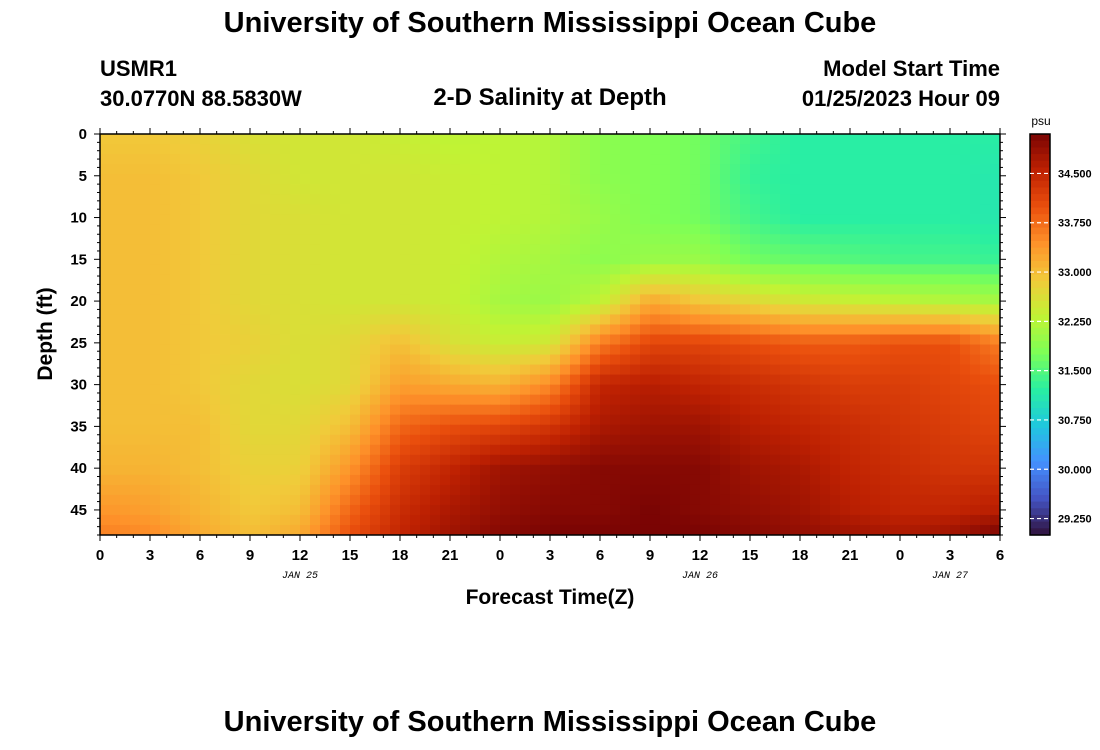 This screenshot has height=750, width=1100. I want to click on colorbar-segment, so click(1040, 472).